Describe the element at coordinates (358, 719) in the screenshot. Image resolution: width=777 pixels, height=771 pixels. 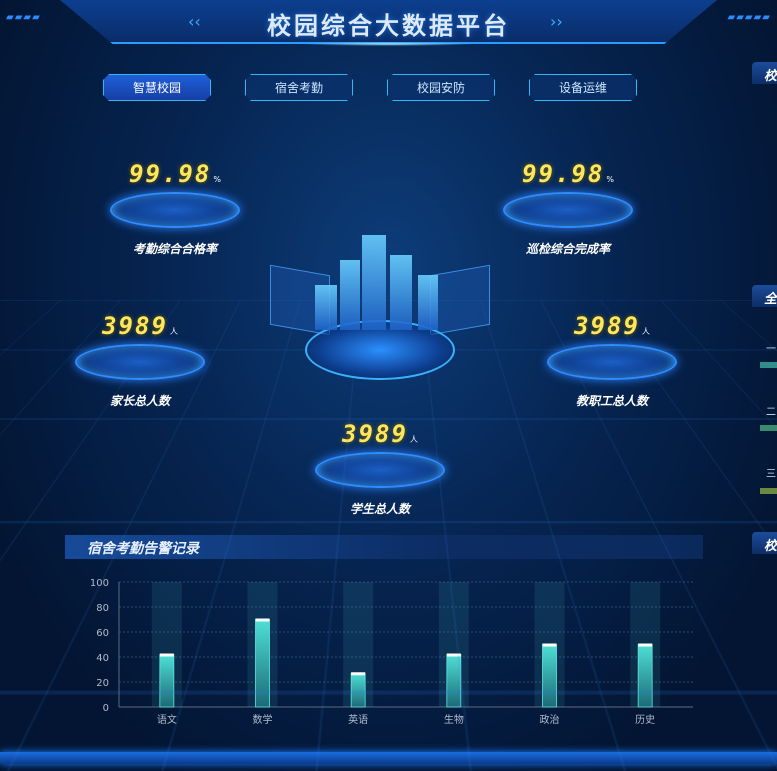
I see `x-tick-label: 英语` at that location.